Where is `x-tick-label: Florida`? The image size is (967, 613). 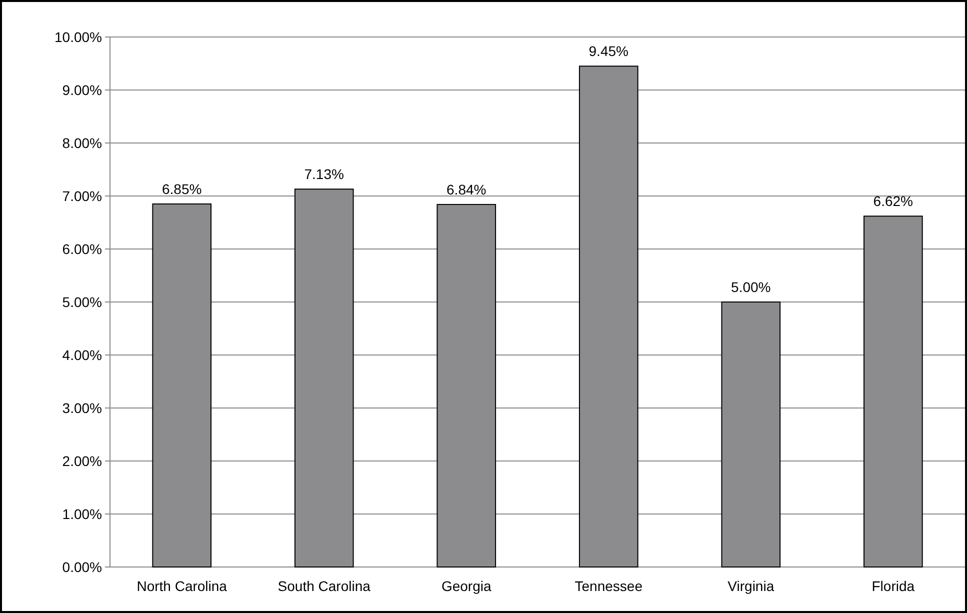 x-tick-label: Florida is located at coordinates (893, 586).